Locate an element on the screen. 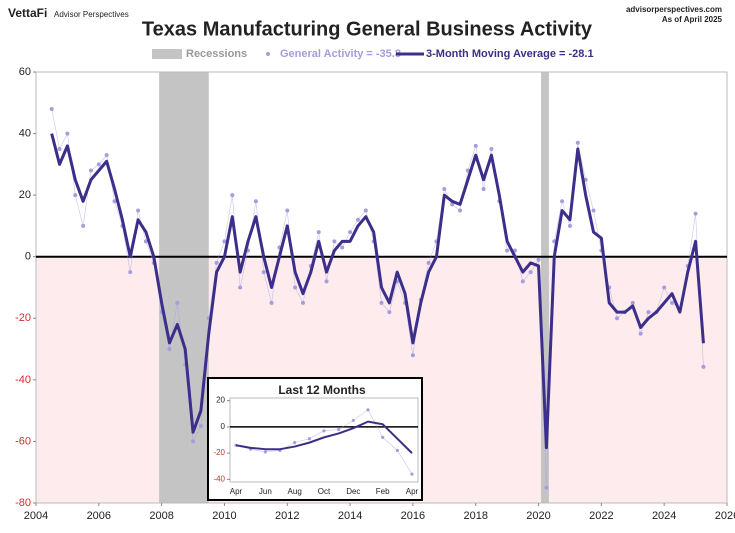 The image size is (735, 533). legend-label: Recessions is located at coordinates (216, 54).